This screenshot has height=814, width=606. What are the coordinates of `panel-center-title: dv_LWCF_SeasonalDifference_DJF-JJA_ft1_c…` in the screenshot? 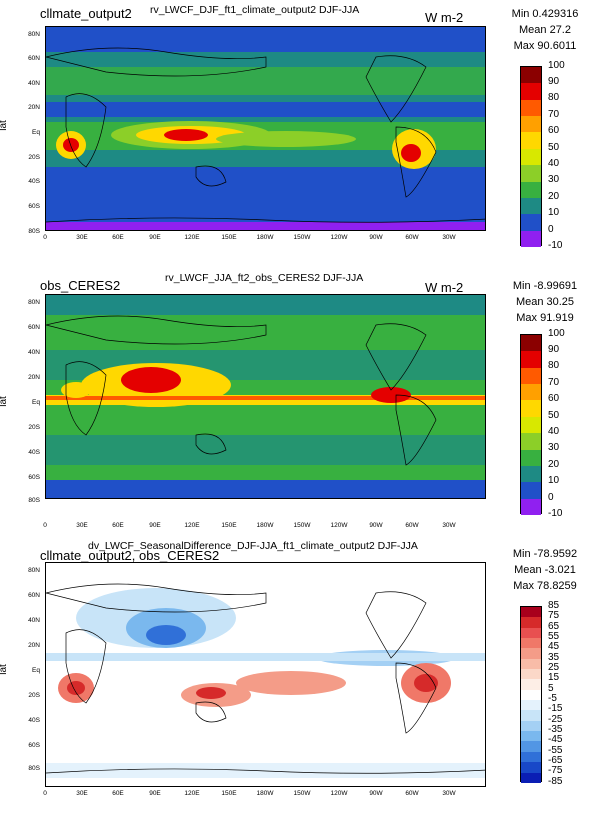 It's located at (253, 546).